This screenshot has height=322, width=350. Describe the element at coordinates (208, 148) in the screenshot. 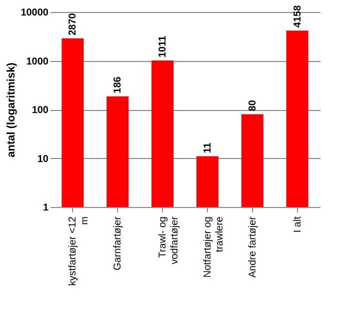

I see `data-label: 11` at that location.